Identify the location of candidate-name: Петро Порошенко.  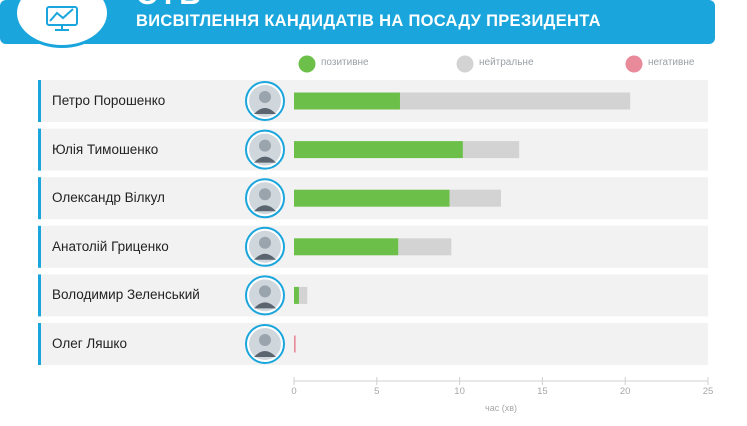
(109, 100).